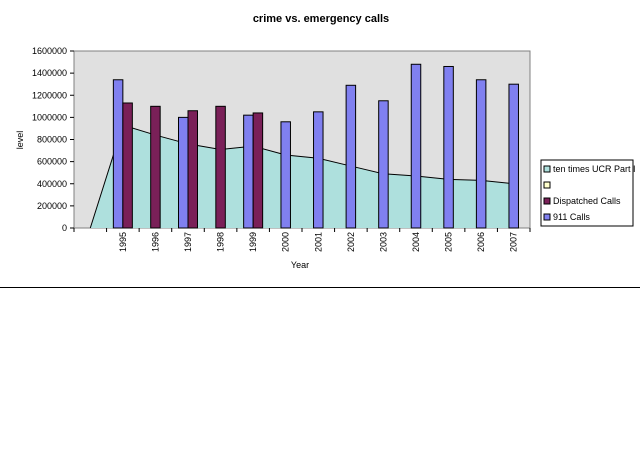 This screenshot has height=469, width=640. What do you see at coordinates (183, 172) in the screenshot?
I see `calls911-bar-1997` at bounding box center [183, 172].